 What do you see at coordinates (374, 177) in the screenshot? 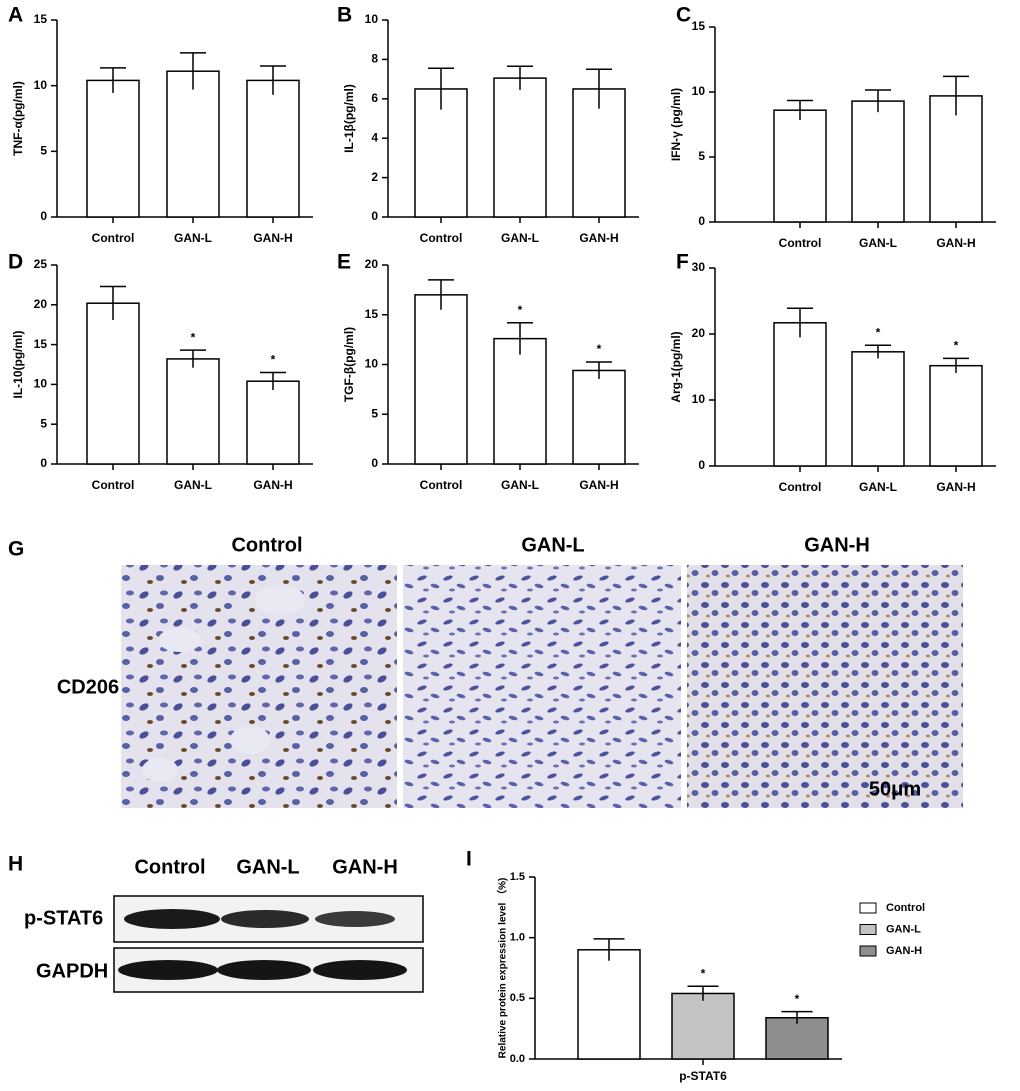
I see `y-tick-label: 2` at bounding box center [374, 177].